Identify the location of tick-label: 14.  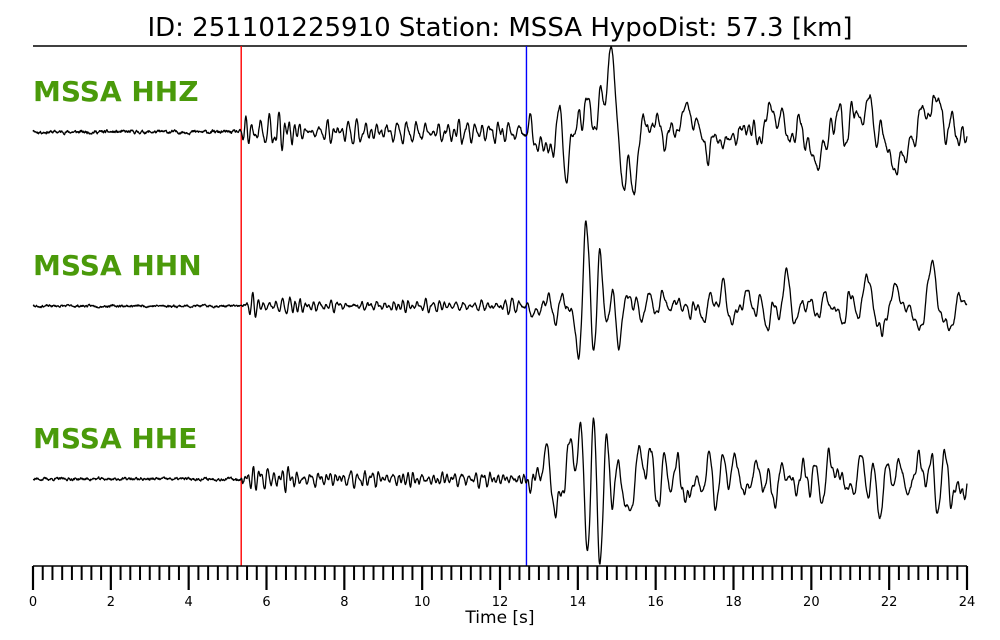
(578, 602).